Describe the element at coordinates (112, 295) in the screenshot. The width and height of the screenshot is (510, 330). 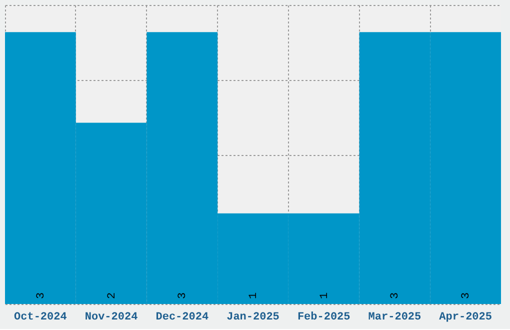
I see `data-label: 2` at that location.